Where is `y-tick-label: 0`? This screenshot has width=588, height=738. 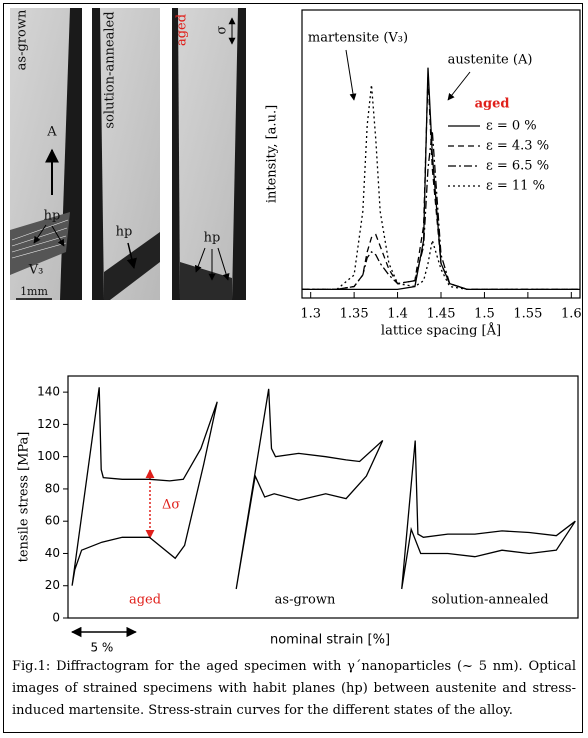
y-tick-label: 0 is located at coordinates (56, 618).